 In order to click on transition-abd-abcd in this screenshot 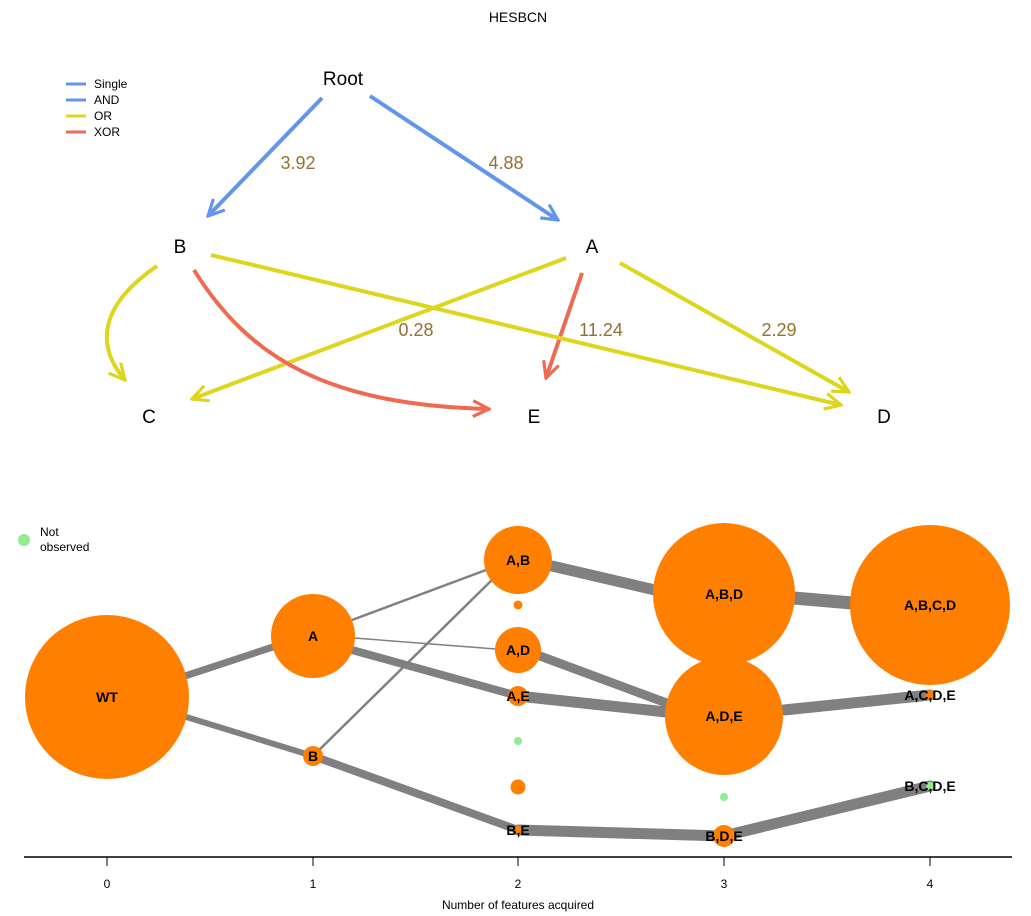, I will do `click(823, 600)`.